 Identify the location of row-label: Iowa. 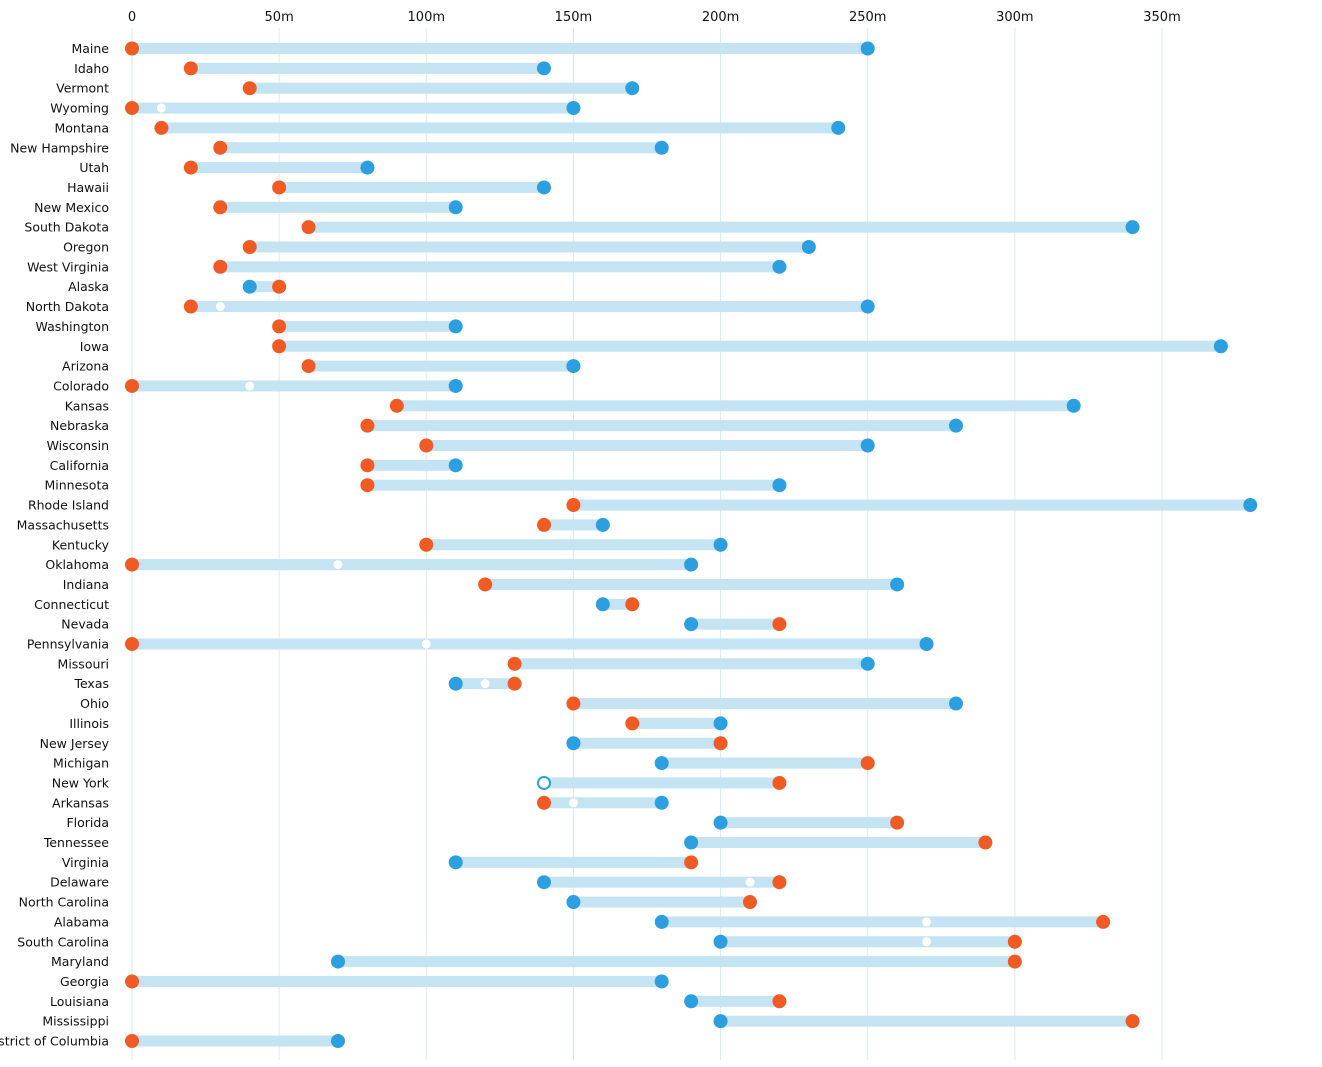
(94, 346).